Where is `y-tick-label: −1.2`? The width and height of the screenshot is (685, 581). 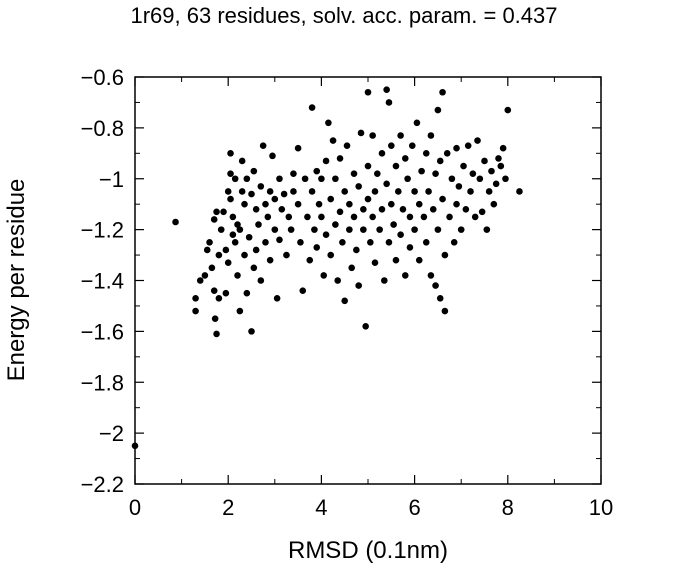
y-tick-label: −1.2 is located at coordinates (102, 230).